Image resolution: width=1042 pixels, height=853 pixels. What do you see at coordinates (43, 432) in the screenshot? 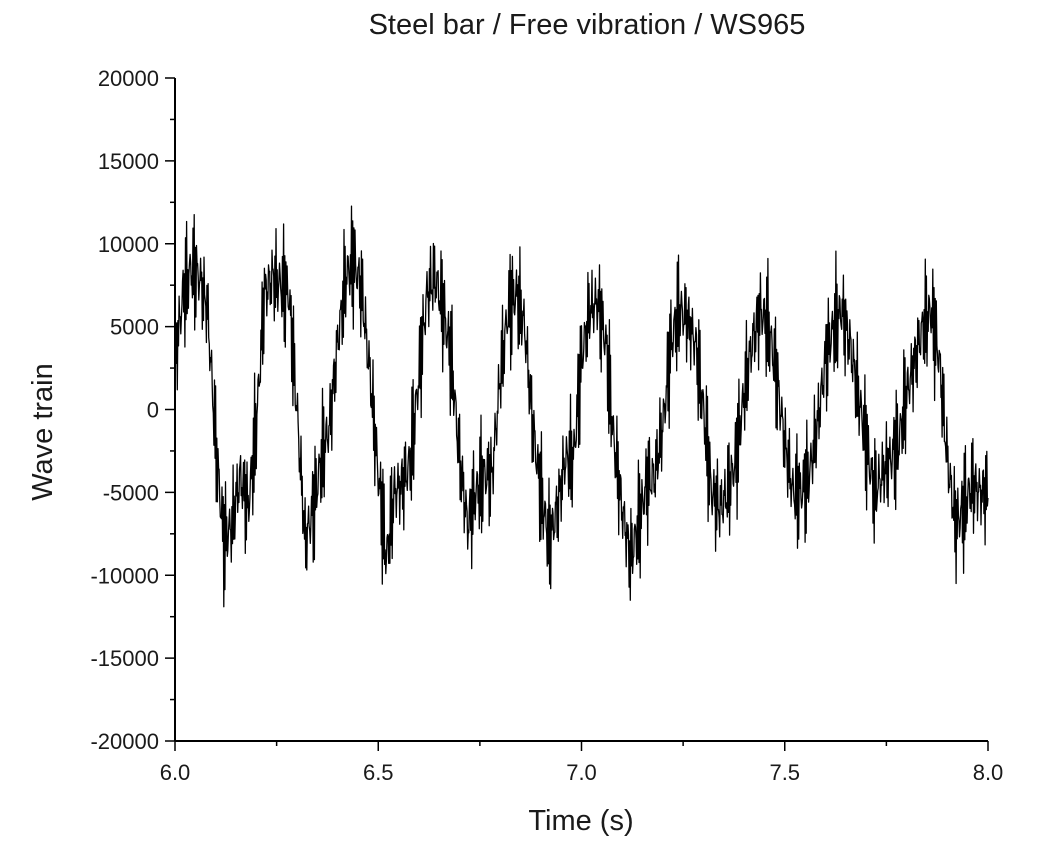
I see `y-axis-label: Wave train` at bounding box center [43, 432].